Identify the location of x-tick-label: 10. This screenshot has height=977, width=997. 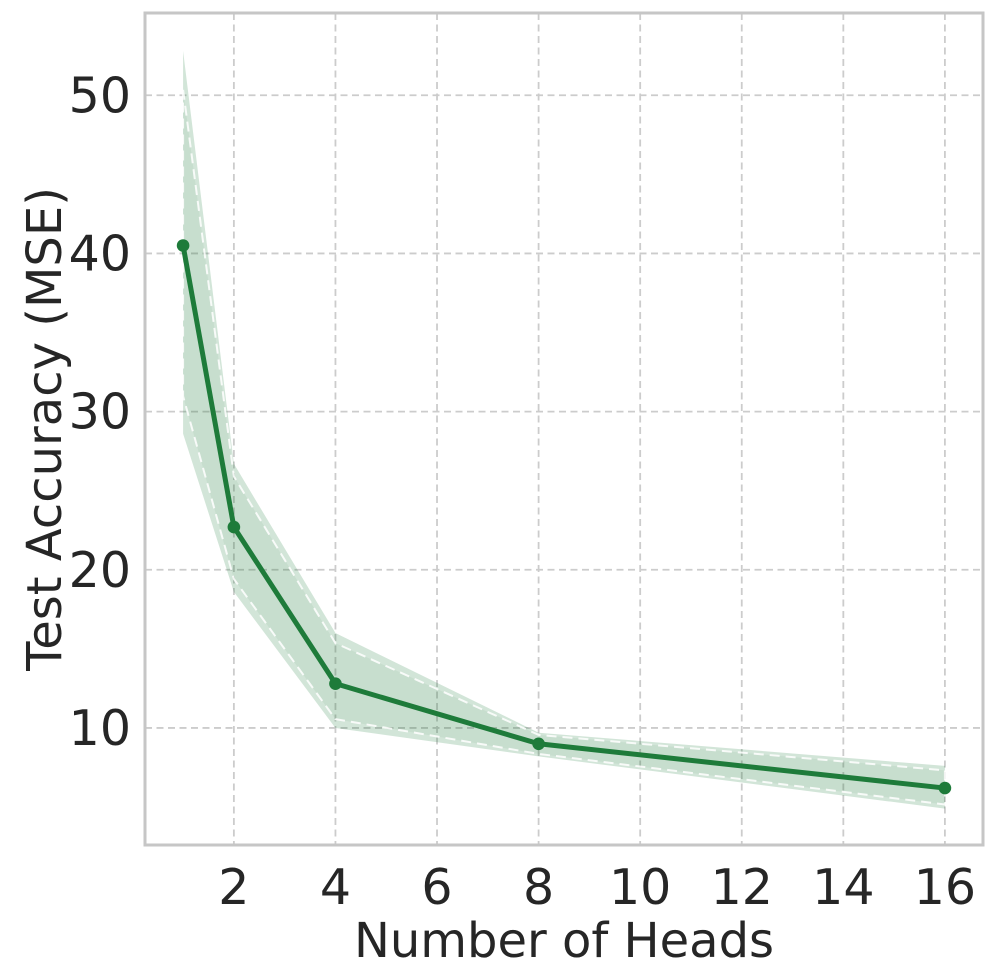
(640, 887).